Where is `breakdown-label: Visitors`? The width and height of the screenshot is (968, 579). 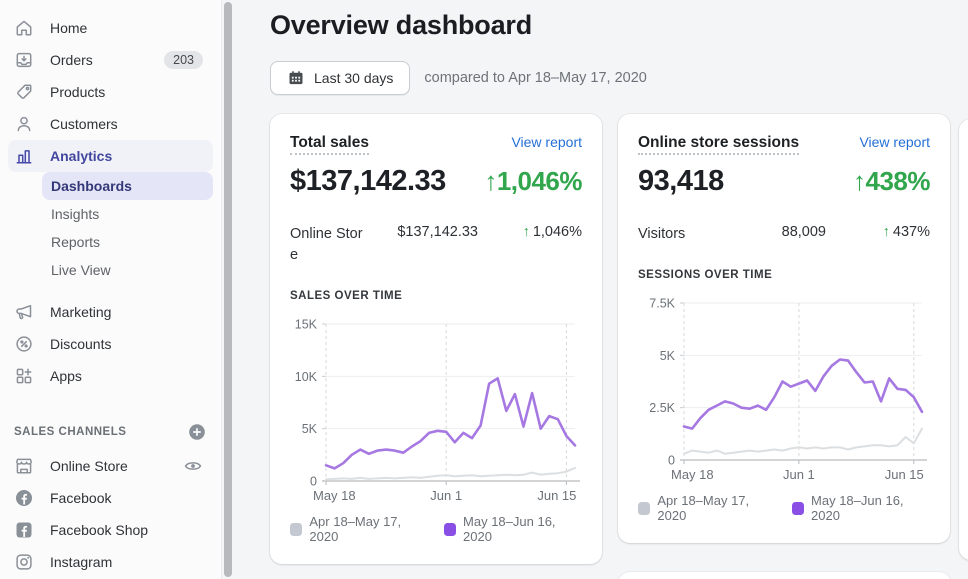
breakdown-label: Visitors is located at coordinates (662, 234).